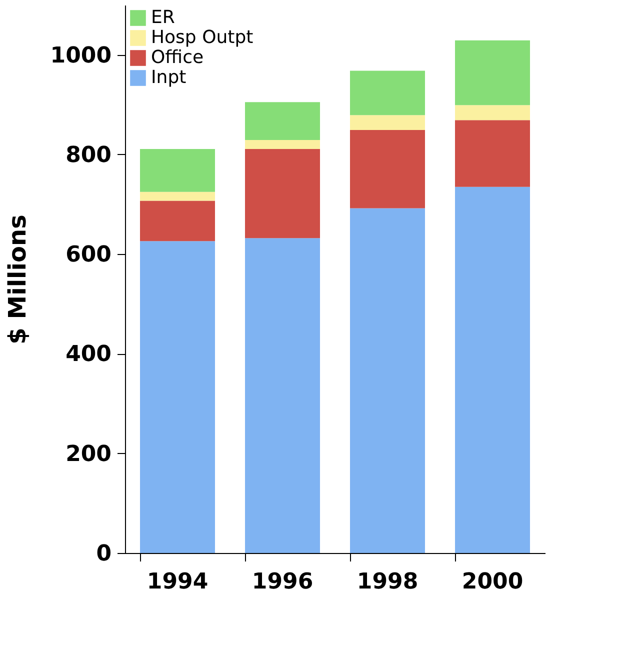 This screenshot has height=670, width=627. I want to click on y-tick-label: 600, so click(89, 255).